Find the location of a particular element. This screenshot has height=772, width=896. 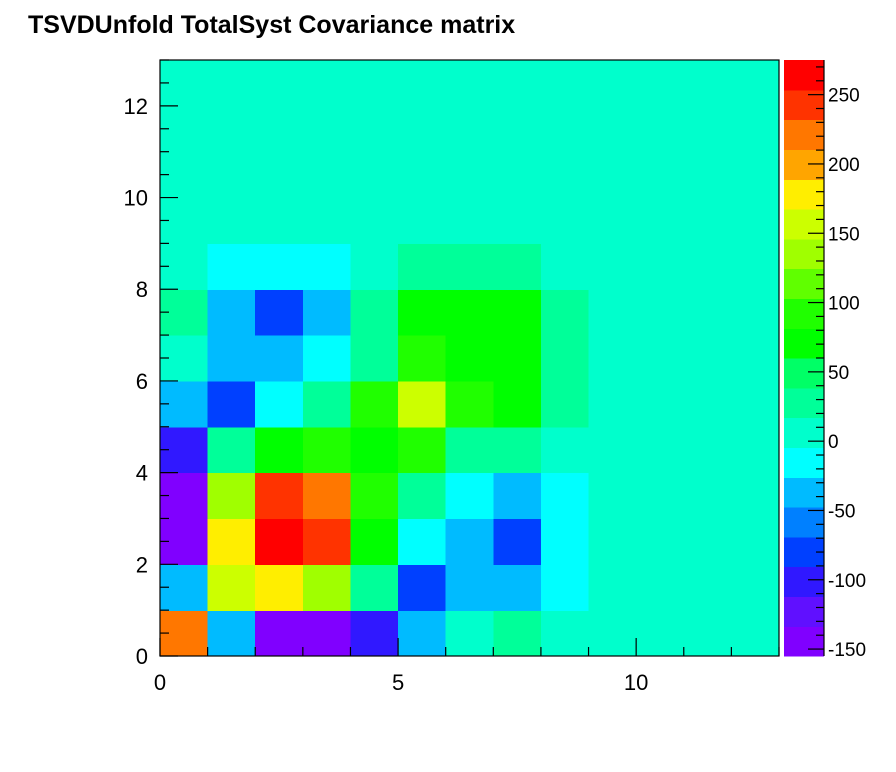

z-tick-label: 50 is located at coordinates (838, 373).